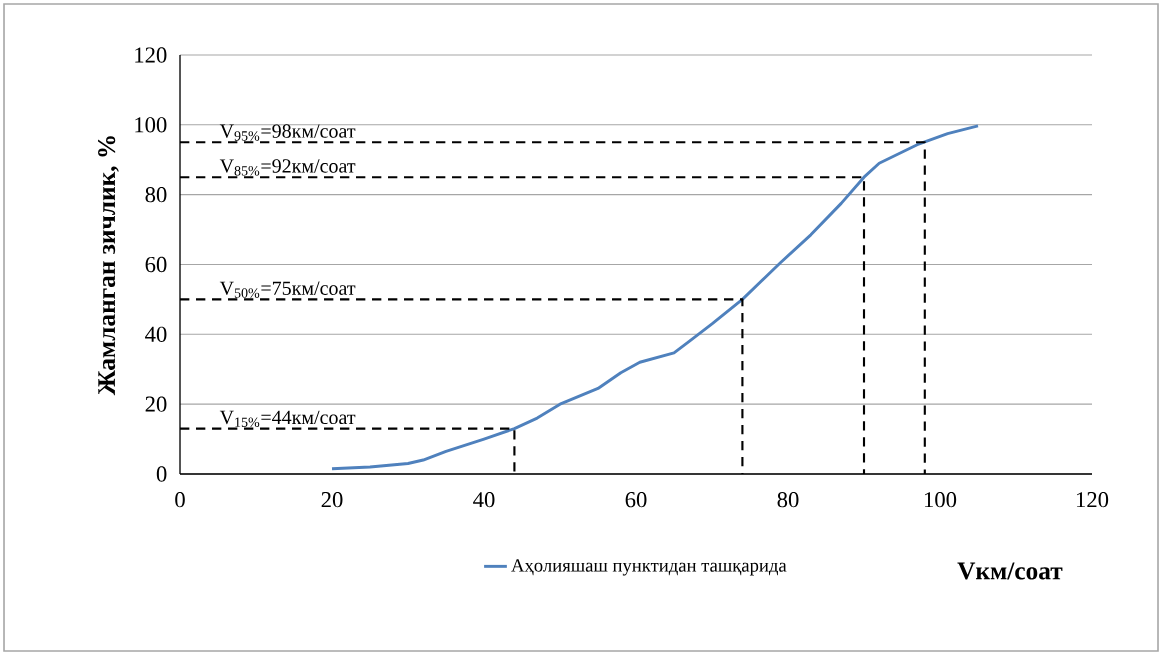 This screenshot has width=1162, height=655. What do you see at coordinates (156, 264) in the screenshot?
I see `y-tick-label: 60` at bounding box center [156, 264].